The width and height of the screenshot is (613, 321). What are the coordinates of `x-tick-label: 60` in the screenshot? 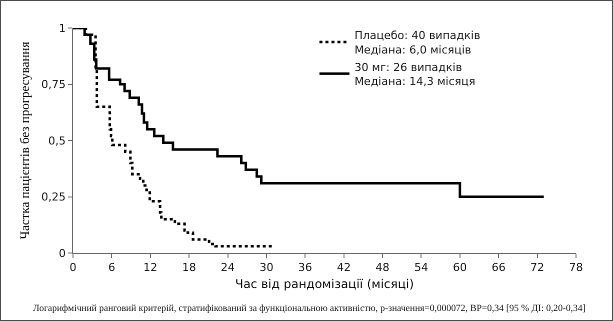 It's located at (459, 267).